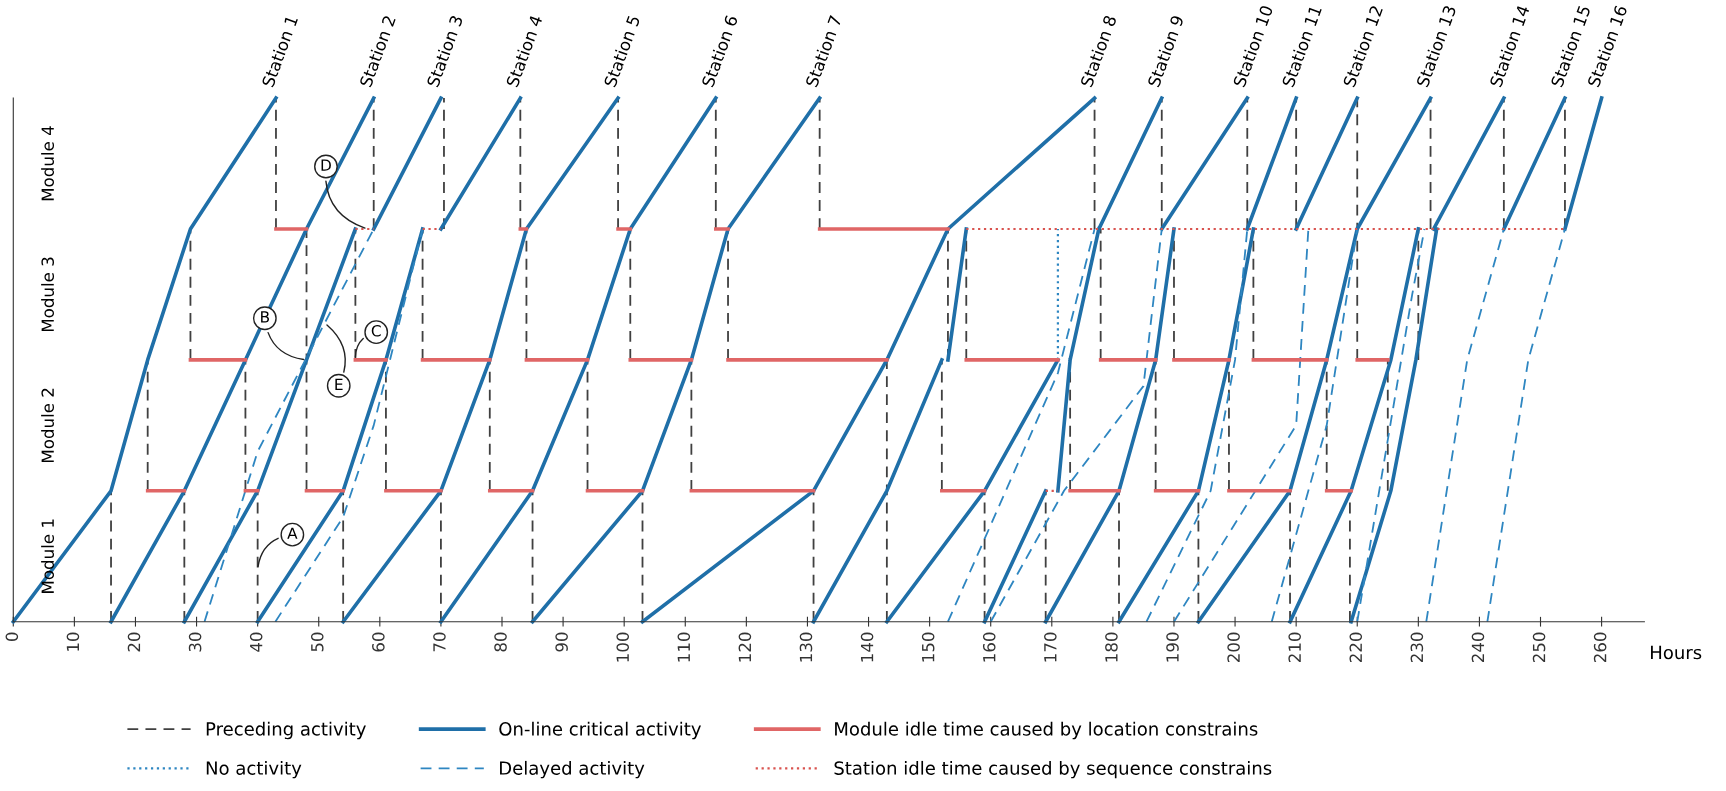  Describe the element at coordinates (989, 647) in the screenshot. I see `x-tick-label: 160` at that location.